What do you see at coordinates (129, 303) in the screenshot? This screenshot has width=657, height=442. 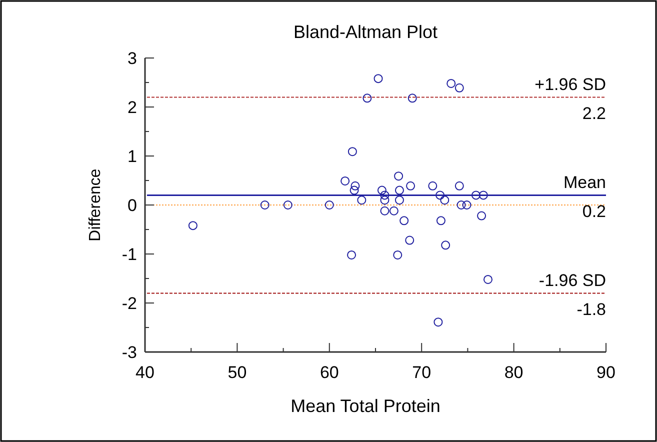 I see `y-tick-label: -2` at bounding box center [129, 303].